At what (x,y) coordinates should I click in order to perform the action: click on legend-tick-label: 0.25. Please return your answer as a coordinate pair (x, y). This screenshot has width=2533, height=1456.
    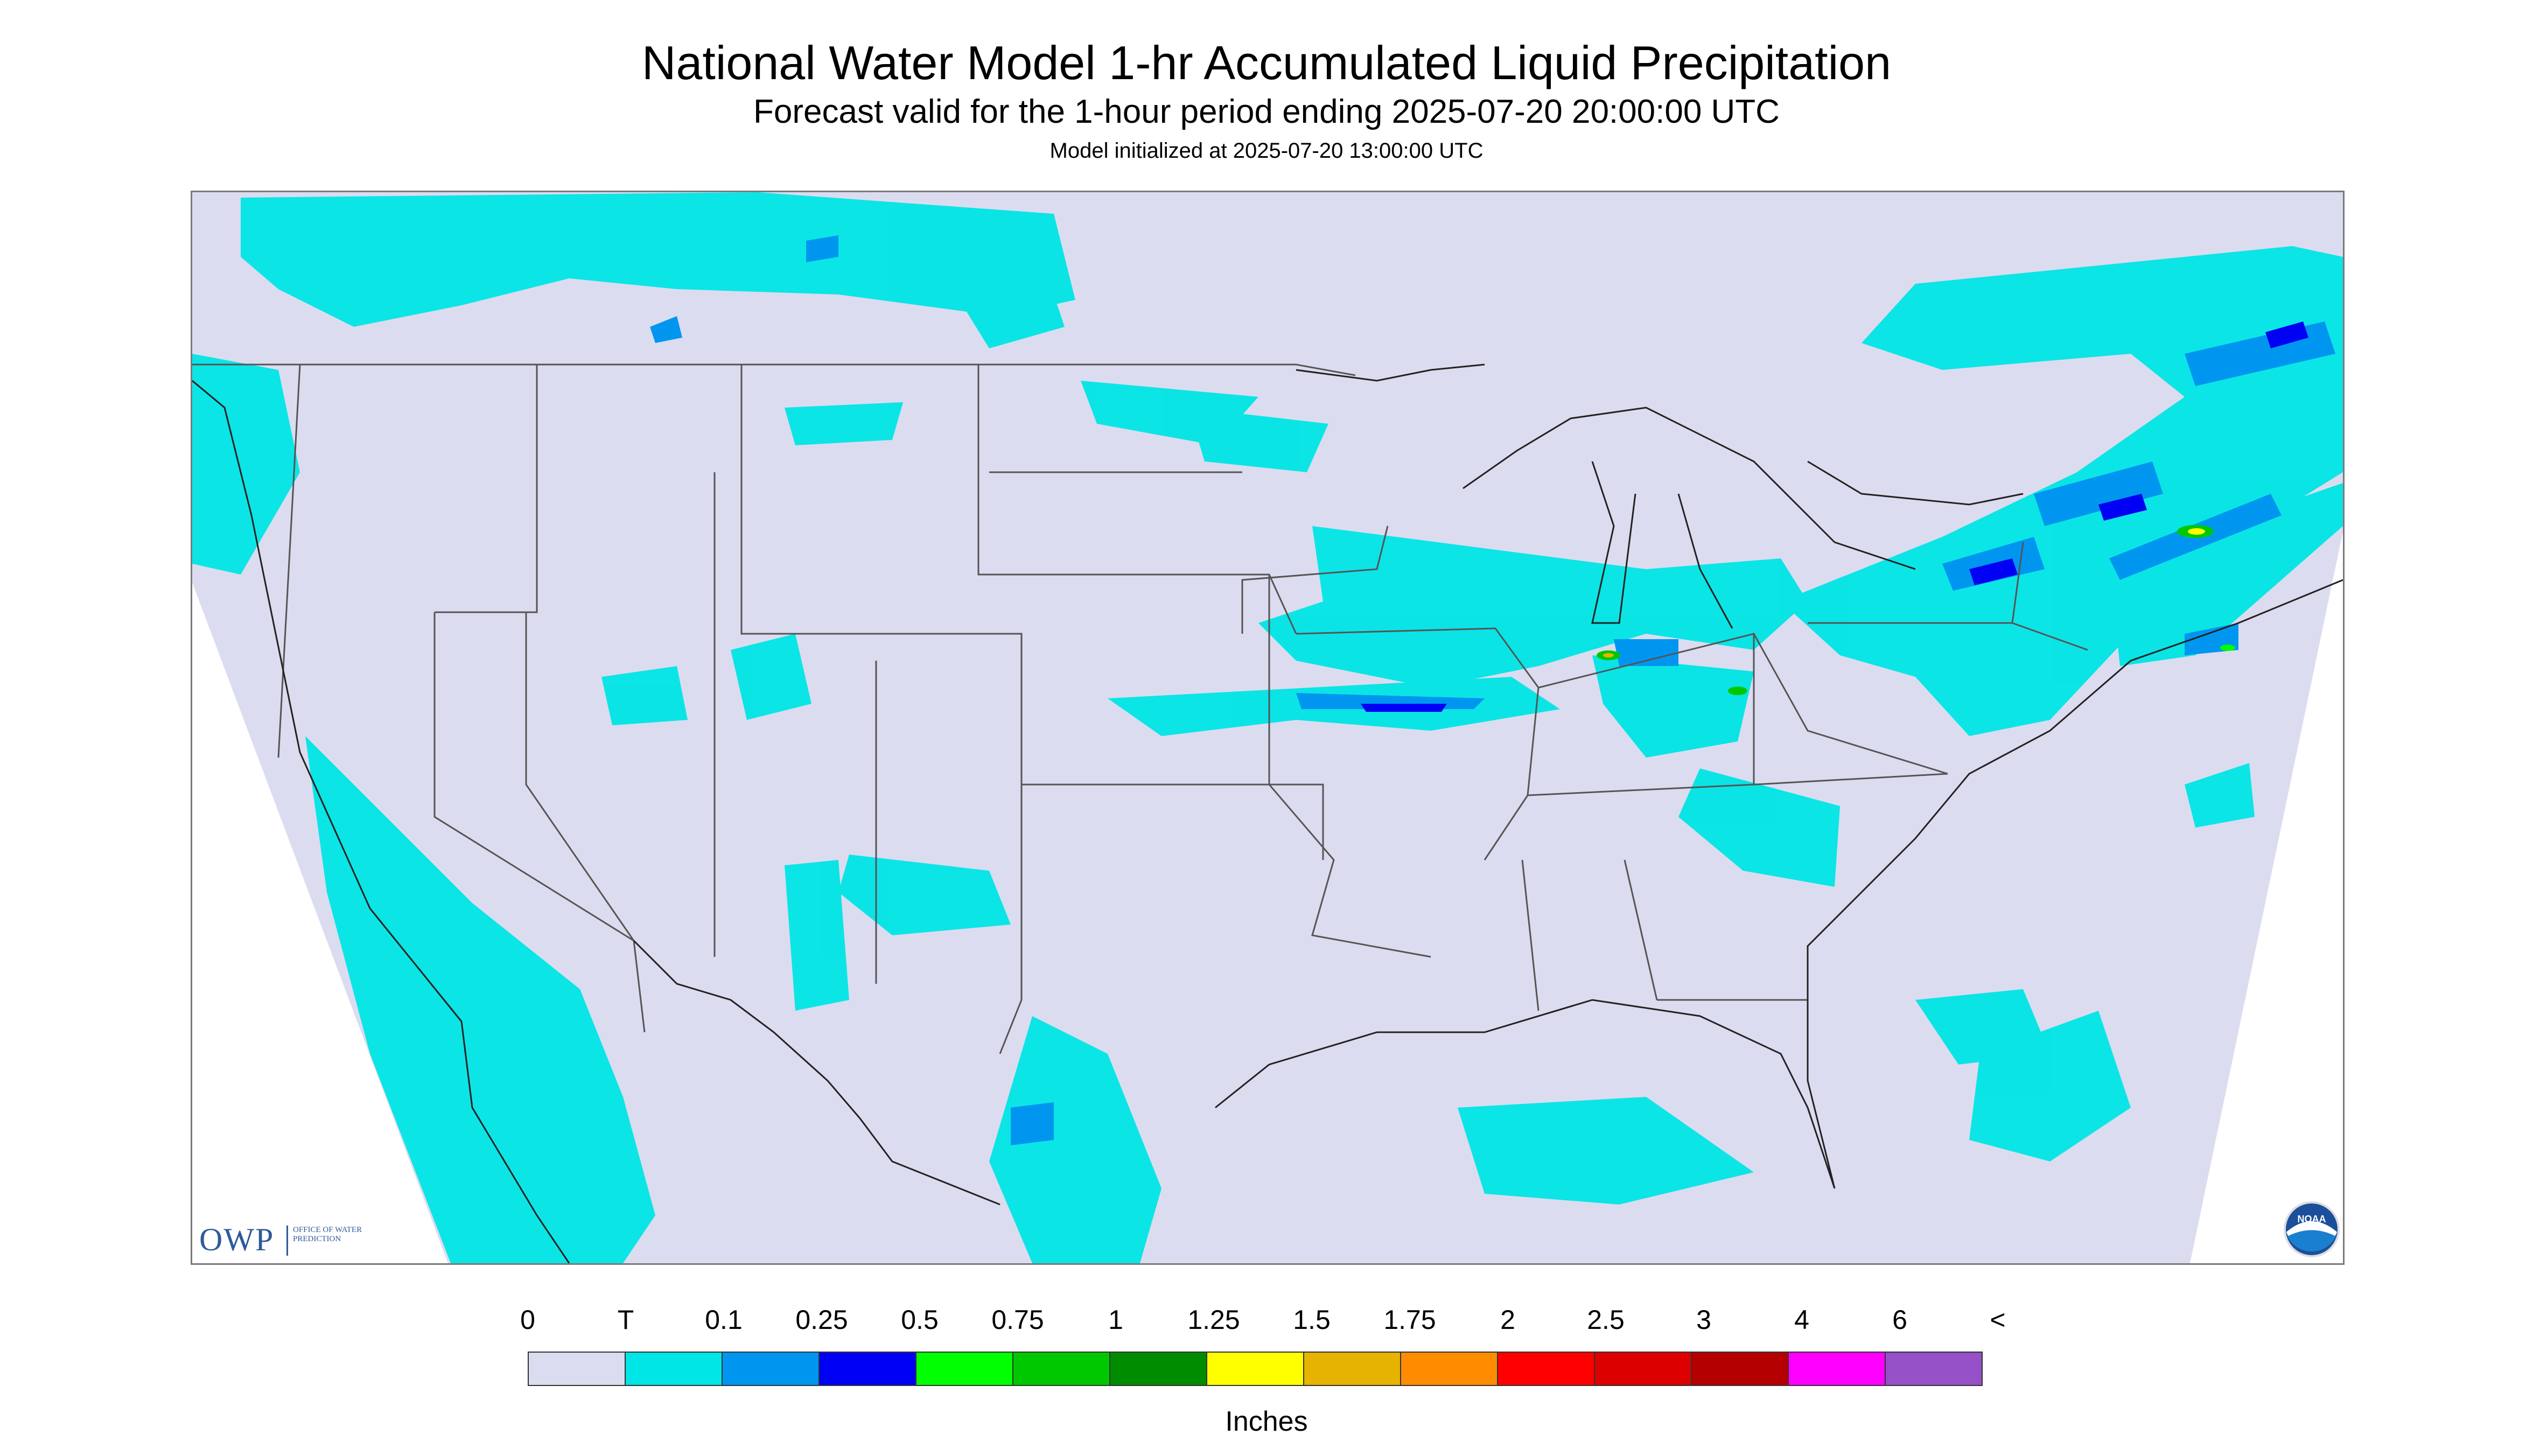
    Looking at the image, I should click on (822, 1320).